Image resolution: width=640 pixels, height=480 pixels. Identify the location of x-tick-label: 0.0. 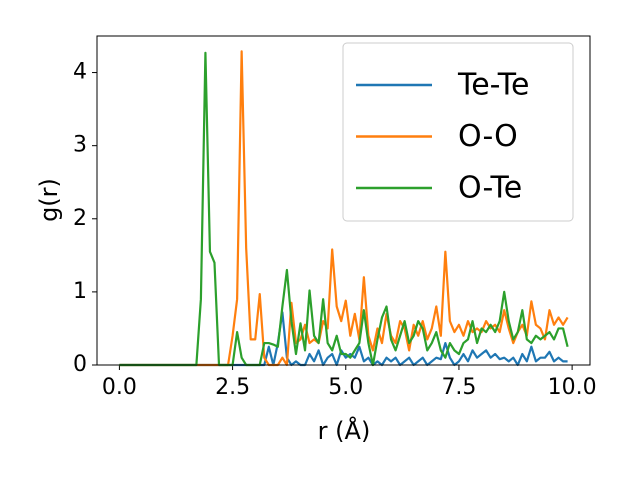
(119, 387).